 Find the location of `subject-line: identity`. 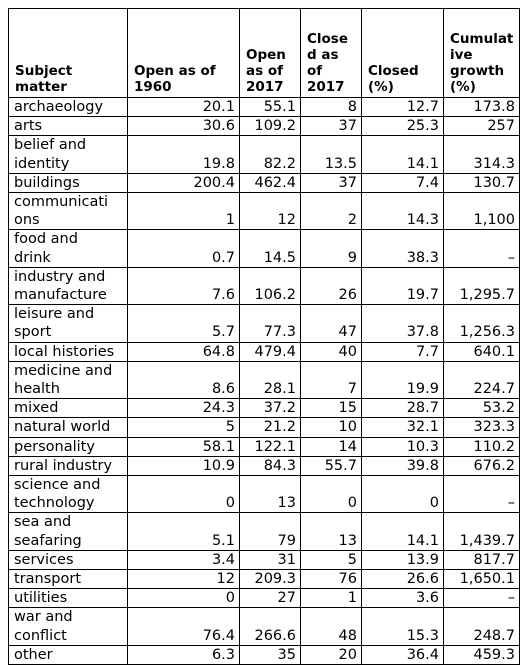

subject-line: identity is located at coordinates (42, 163).